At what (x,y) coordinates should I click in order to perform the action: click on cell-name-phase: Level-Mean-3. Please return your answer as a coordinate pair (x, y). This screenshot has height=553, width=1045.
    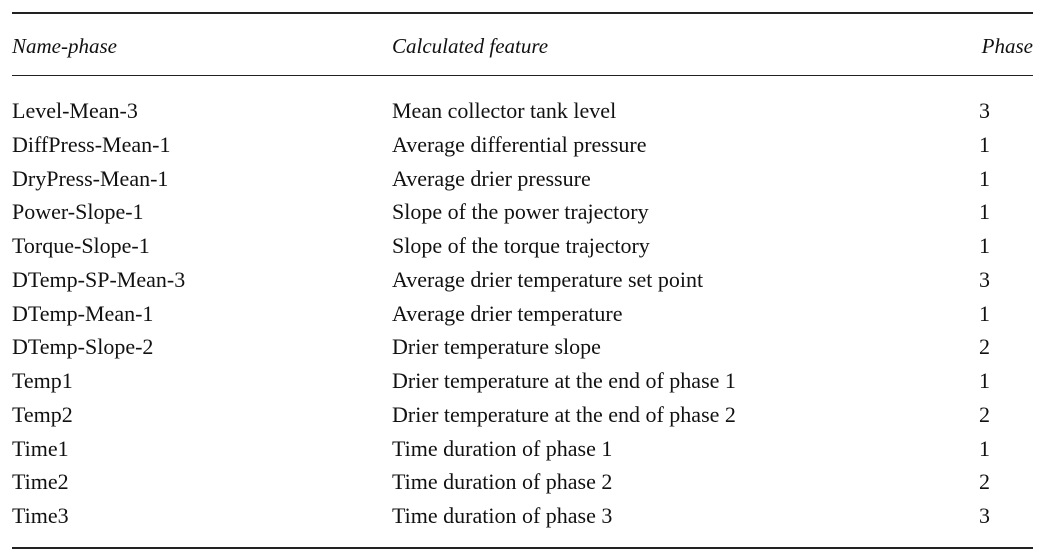
    Looking at the image, I should click on (75, 110).